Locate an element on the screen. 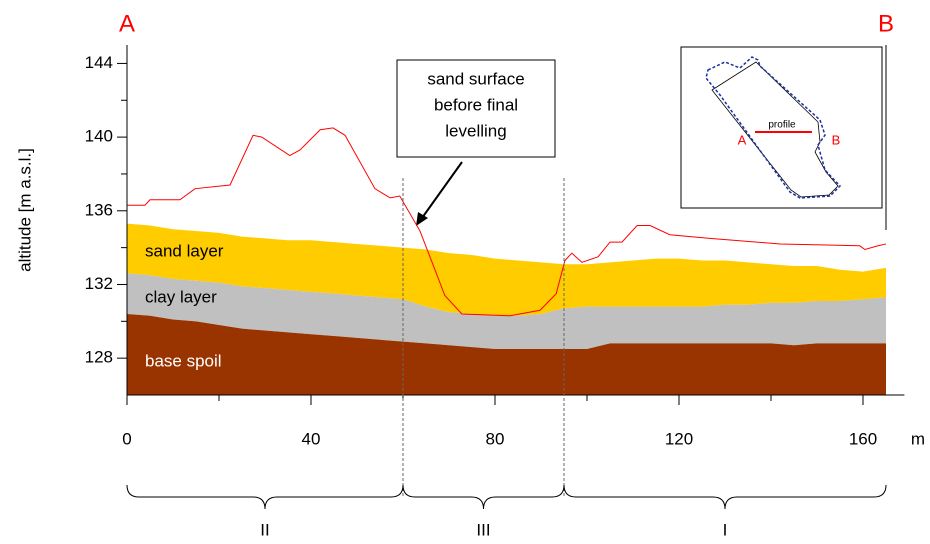  y-axis-title: altitude [m a.s.l.] is located at coordinates (24, 210).